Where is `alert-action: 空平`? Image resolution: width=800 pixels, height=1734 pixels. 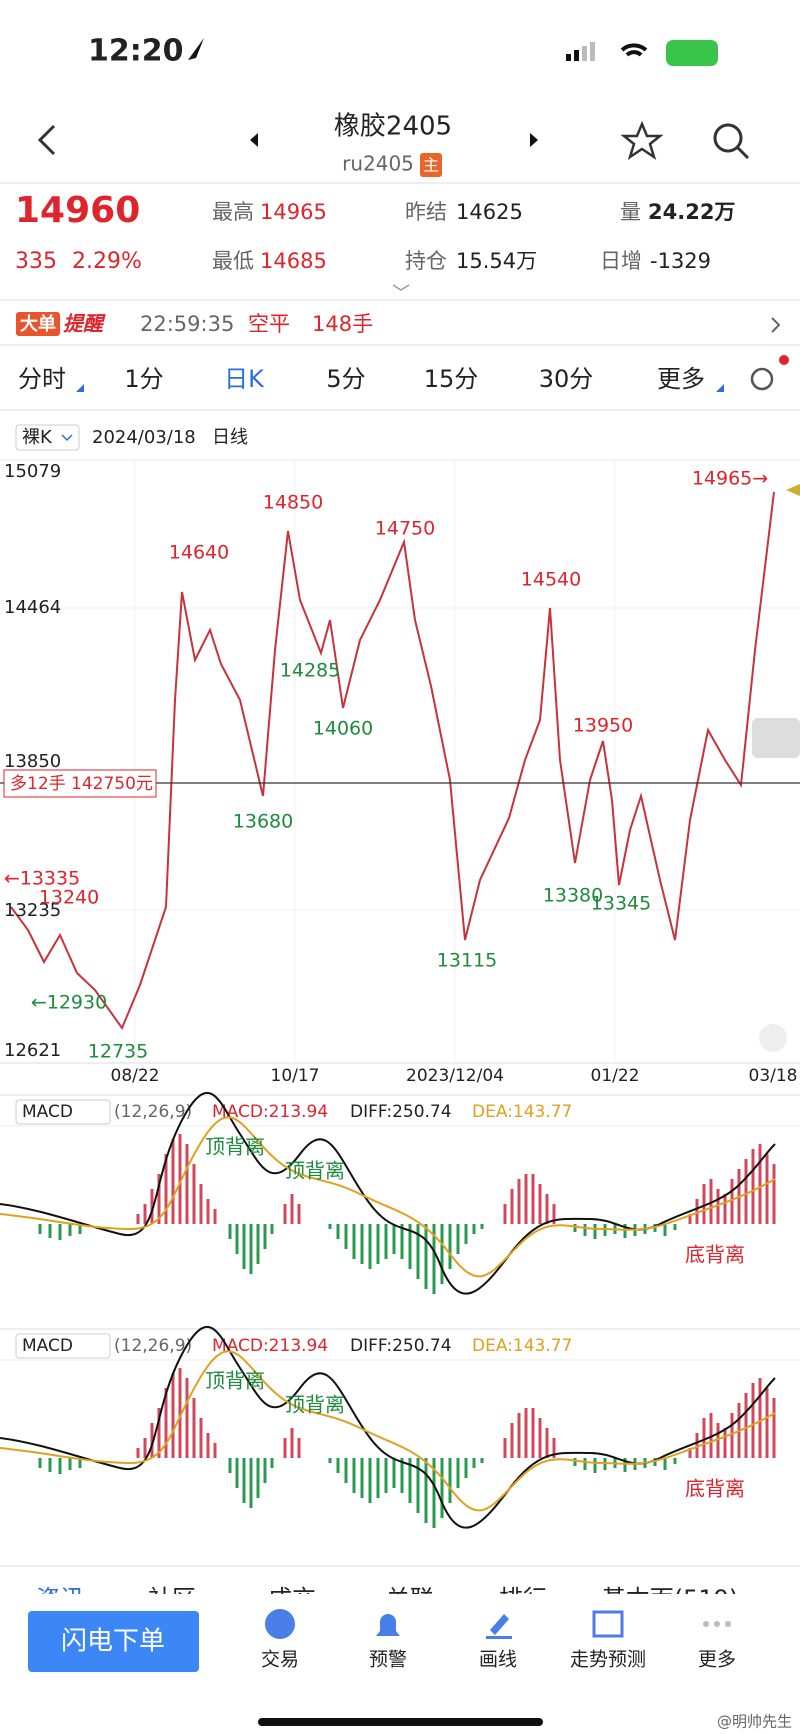 alert-action: 空平 is located at coordinates (269, 324).